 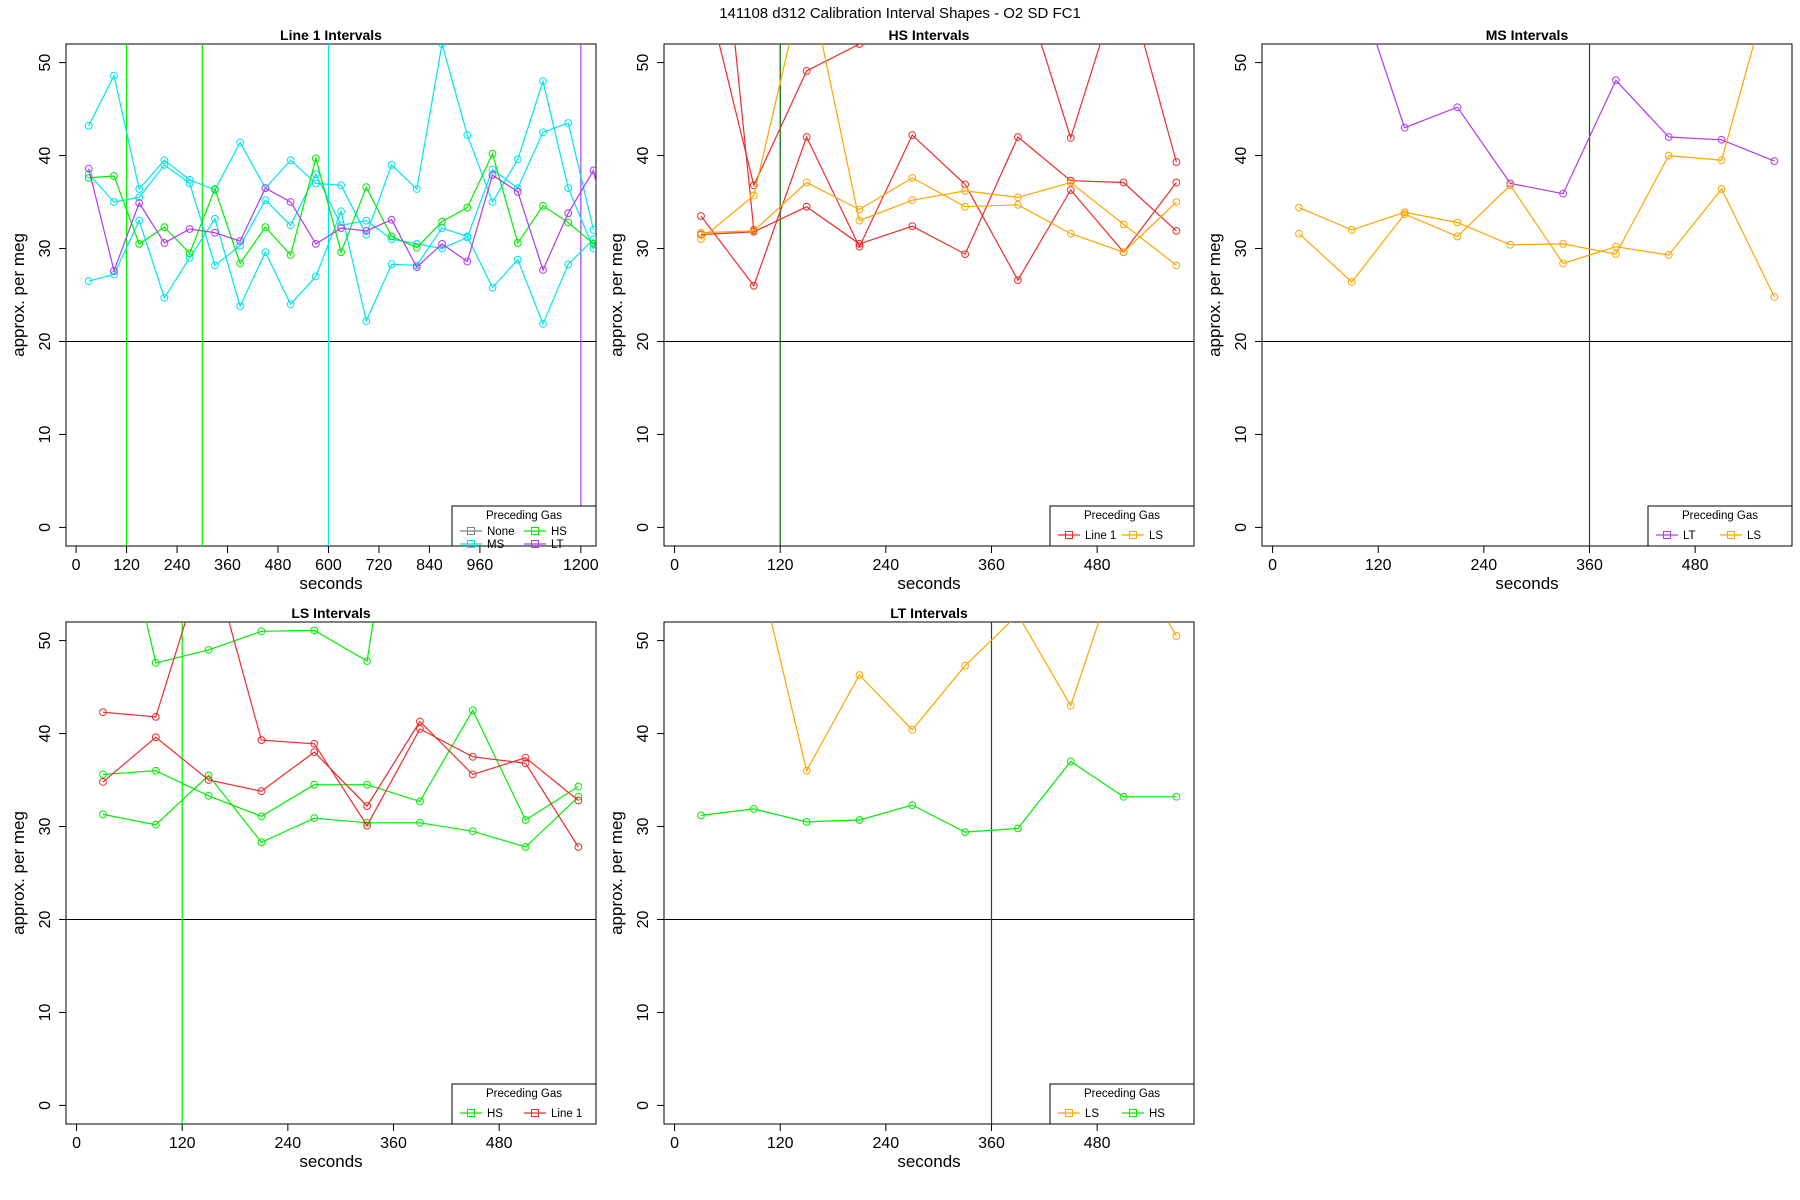 What do you see at coordinates (45, 63) in the screenshot?
I see `y-tick-label: 50` at bounding box center [45, 63].